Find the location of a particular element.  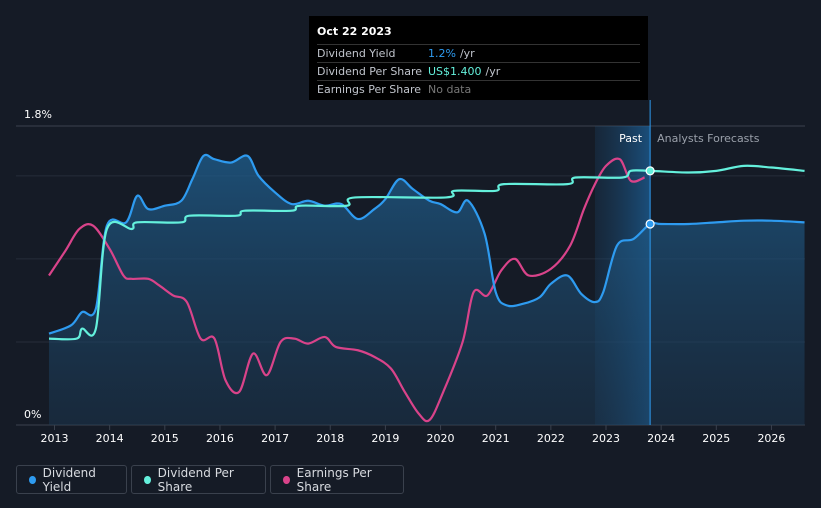

tooltip-row-earnings-per-share: Earnings Per Share No data is located at coordinates (478, 89).